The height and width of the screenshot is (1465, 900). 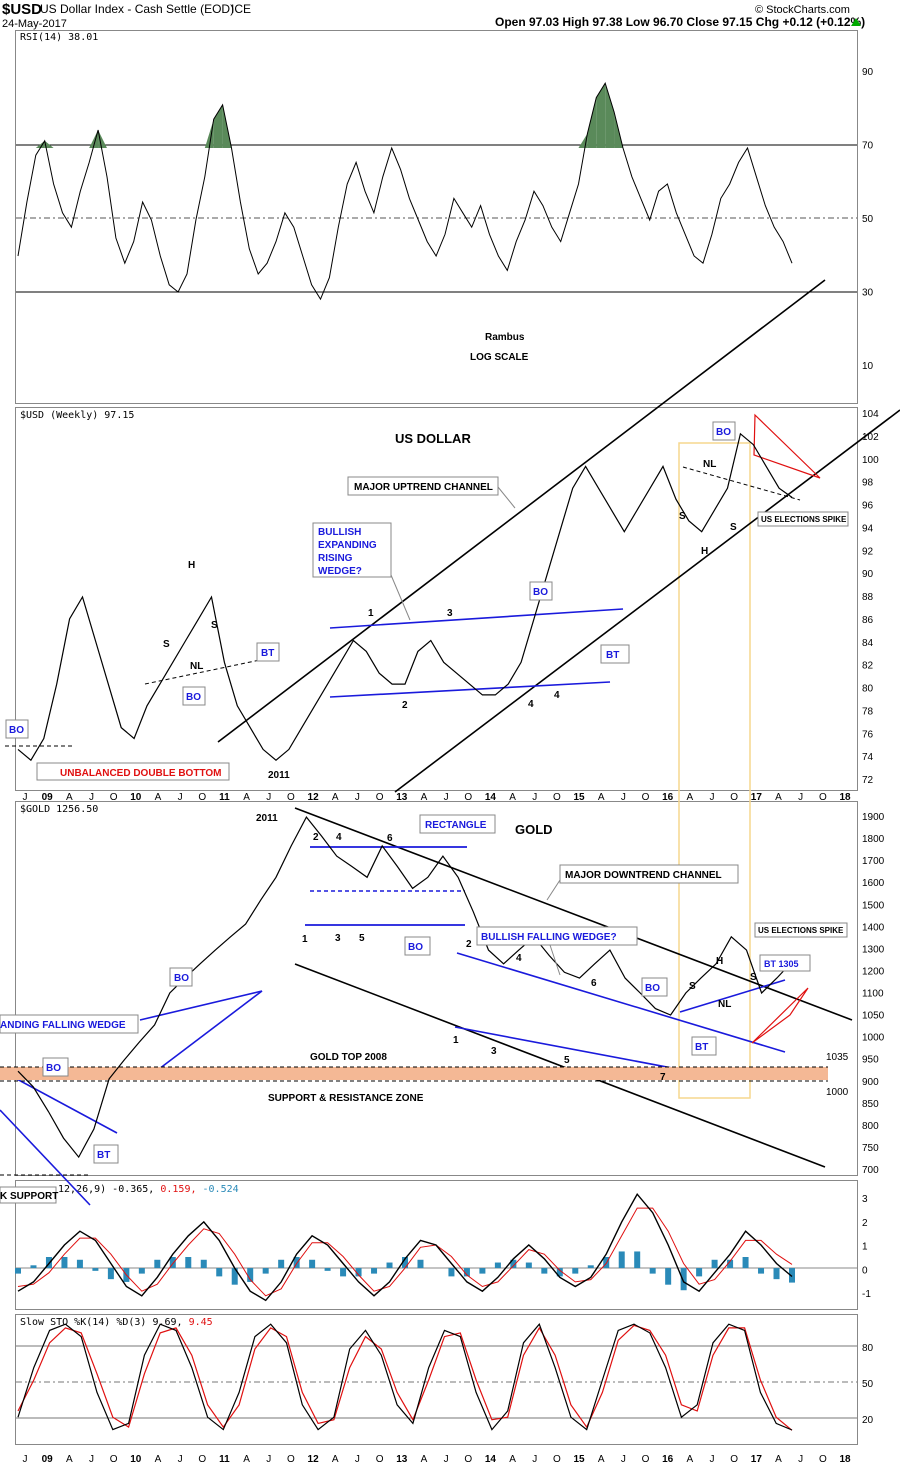 I want to click on gold-k-support-box, so click(x=28, y=1195).